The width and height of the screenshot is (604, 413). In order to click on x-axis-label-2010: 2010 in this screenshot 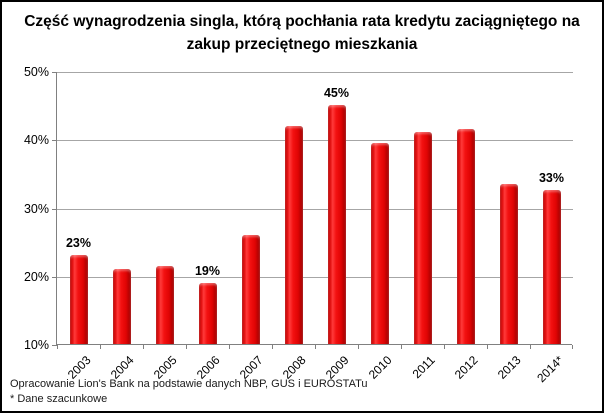, I will do `click(380, 367)`.